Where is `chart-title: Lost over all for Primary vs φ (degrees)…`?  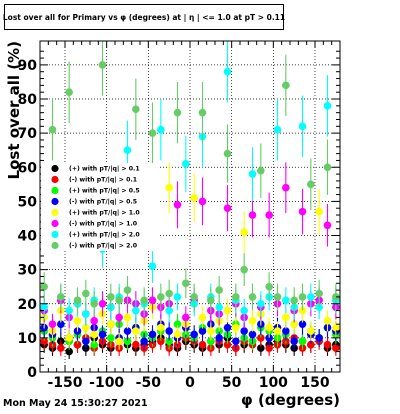 chart-title: Lost over all for Primary vs φ (degrees)… is located at coordinates (144, 17).